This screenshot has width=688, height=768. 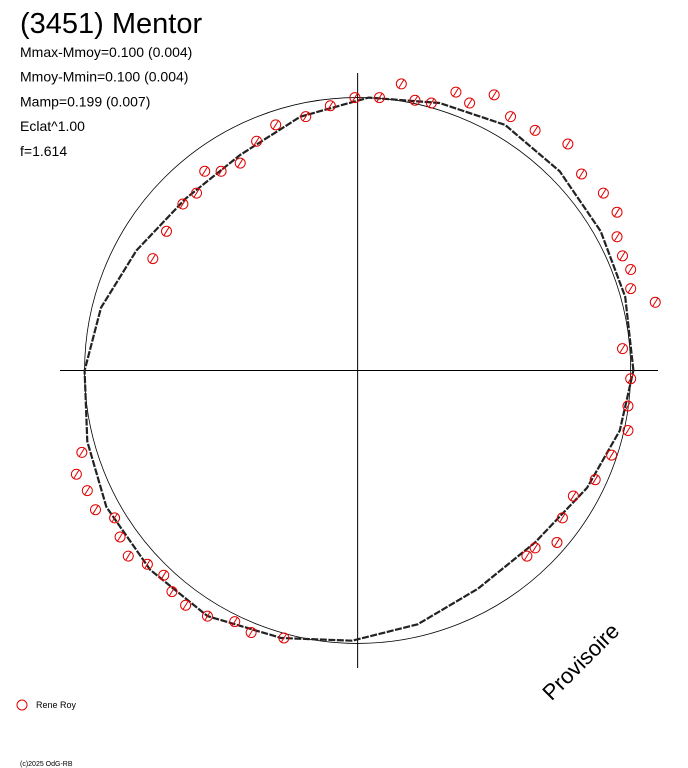 What do you see at coordinates (580, 661) in the screenshot?
I see `watermark: Provisoire` at bounding box center [580, 661].